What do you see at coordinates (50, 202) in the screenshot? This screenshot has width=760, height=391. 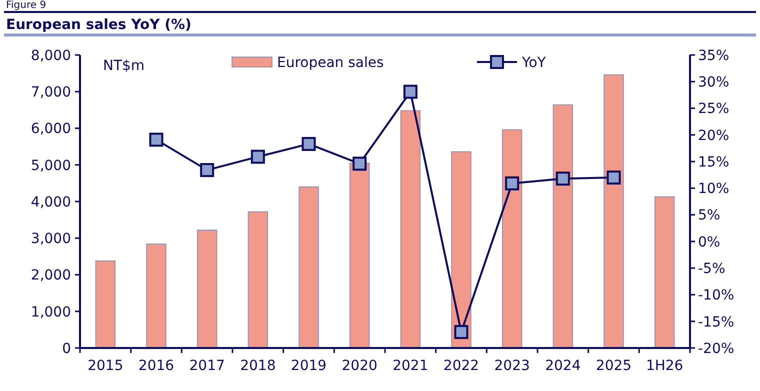 I see `y-tick-label: 4,000` at bounding box center [50, 202].